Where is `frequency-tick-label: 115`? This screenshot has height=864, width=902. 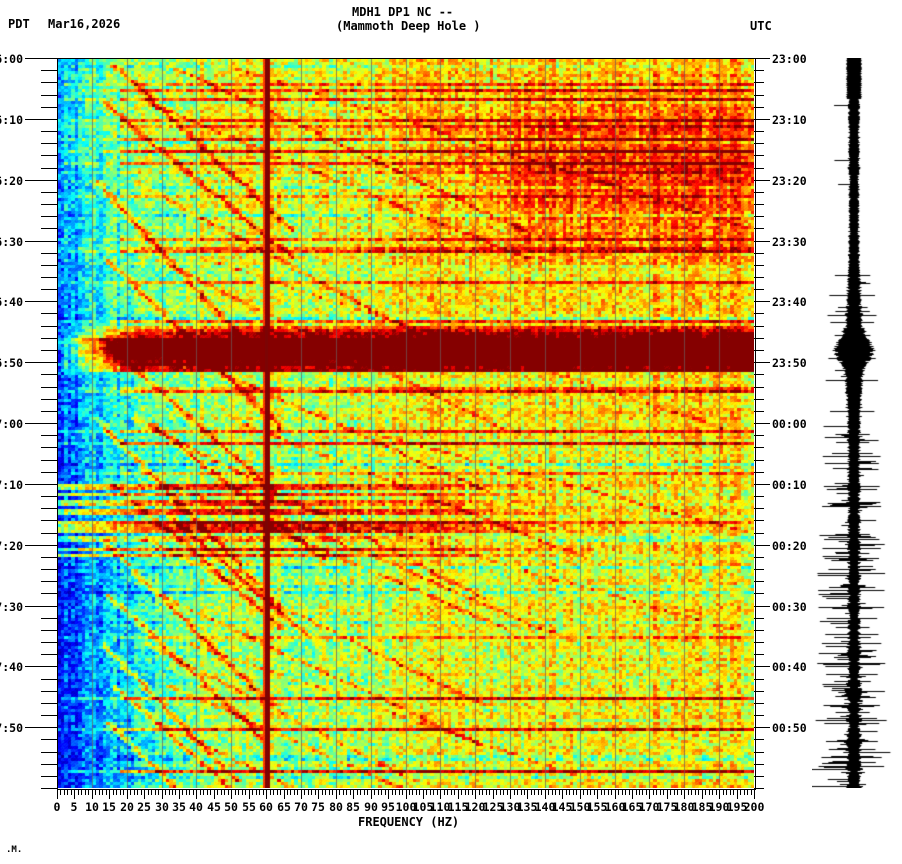 frequency-tick-label: 115 is located at coordinates (458, 807).